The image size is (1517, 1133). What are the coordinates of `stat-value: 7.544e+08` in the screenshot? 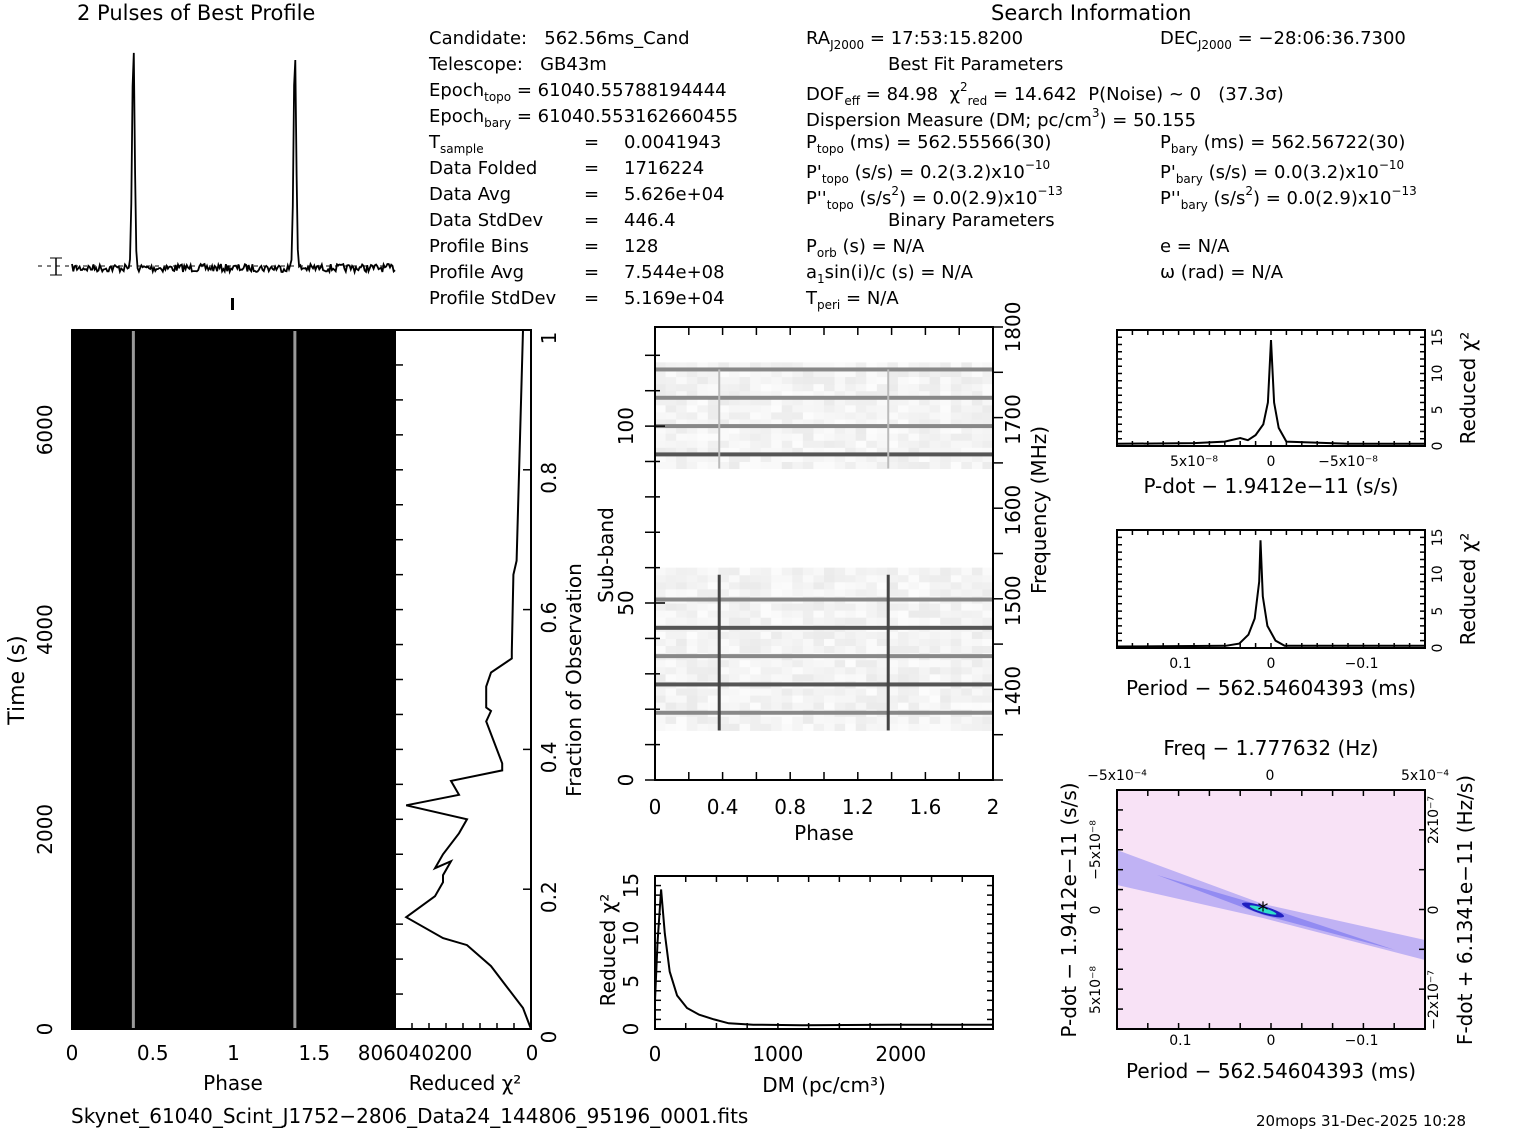 It's located at (674, 272).